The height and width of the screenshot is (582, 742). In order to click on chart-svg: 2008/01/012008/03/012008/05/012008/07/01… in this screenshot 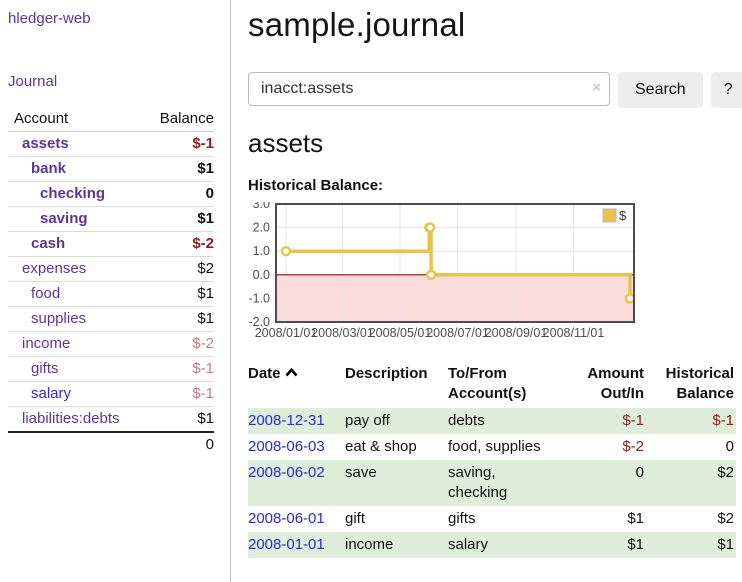, I will do `click(442, 268)`.